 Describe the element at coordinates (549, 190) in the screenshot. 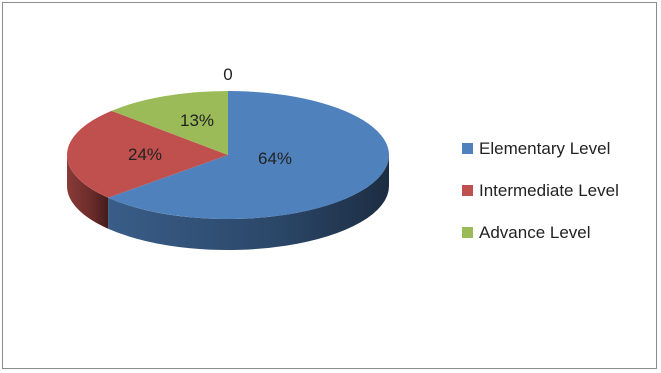

I see `legend-label-1: Intermediate Level` at that location.